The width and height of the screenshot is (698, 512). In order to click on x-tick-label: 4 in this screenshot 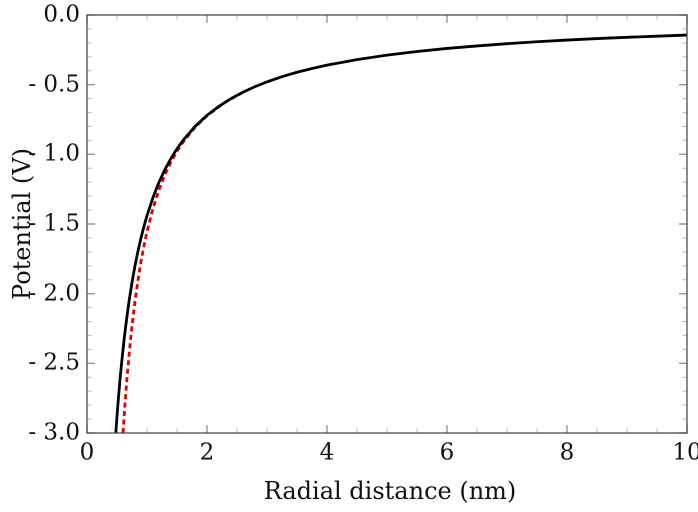, I will do `click(327, 452)`.